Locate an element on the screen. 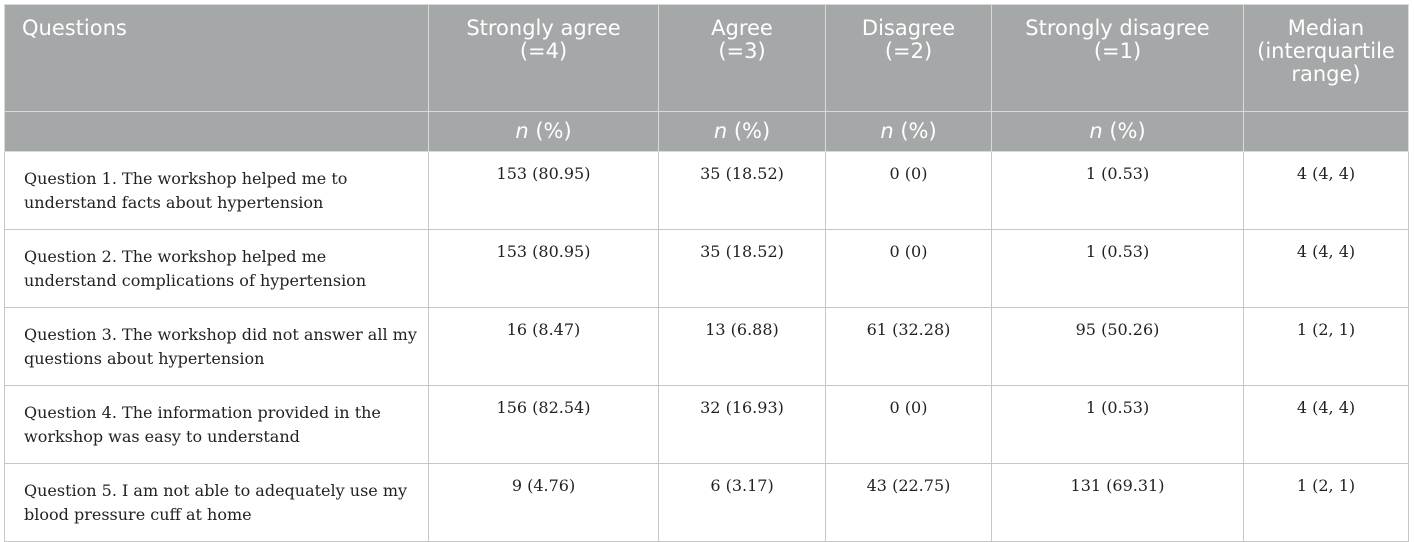 The height and width of the screenshot is (542, 1414). header-median-label: Median is located at coordinates (1326, 28).